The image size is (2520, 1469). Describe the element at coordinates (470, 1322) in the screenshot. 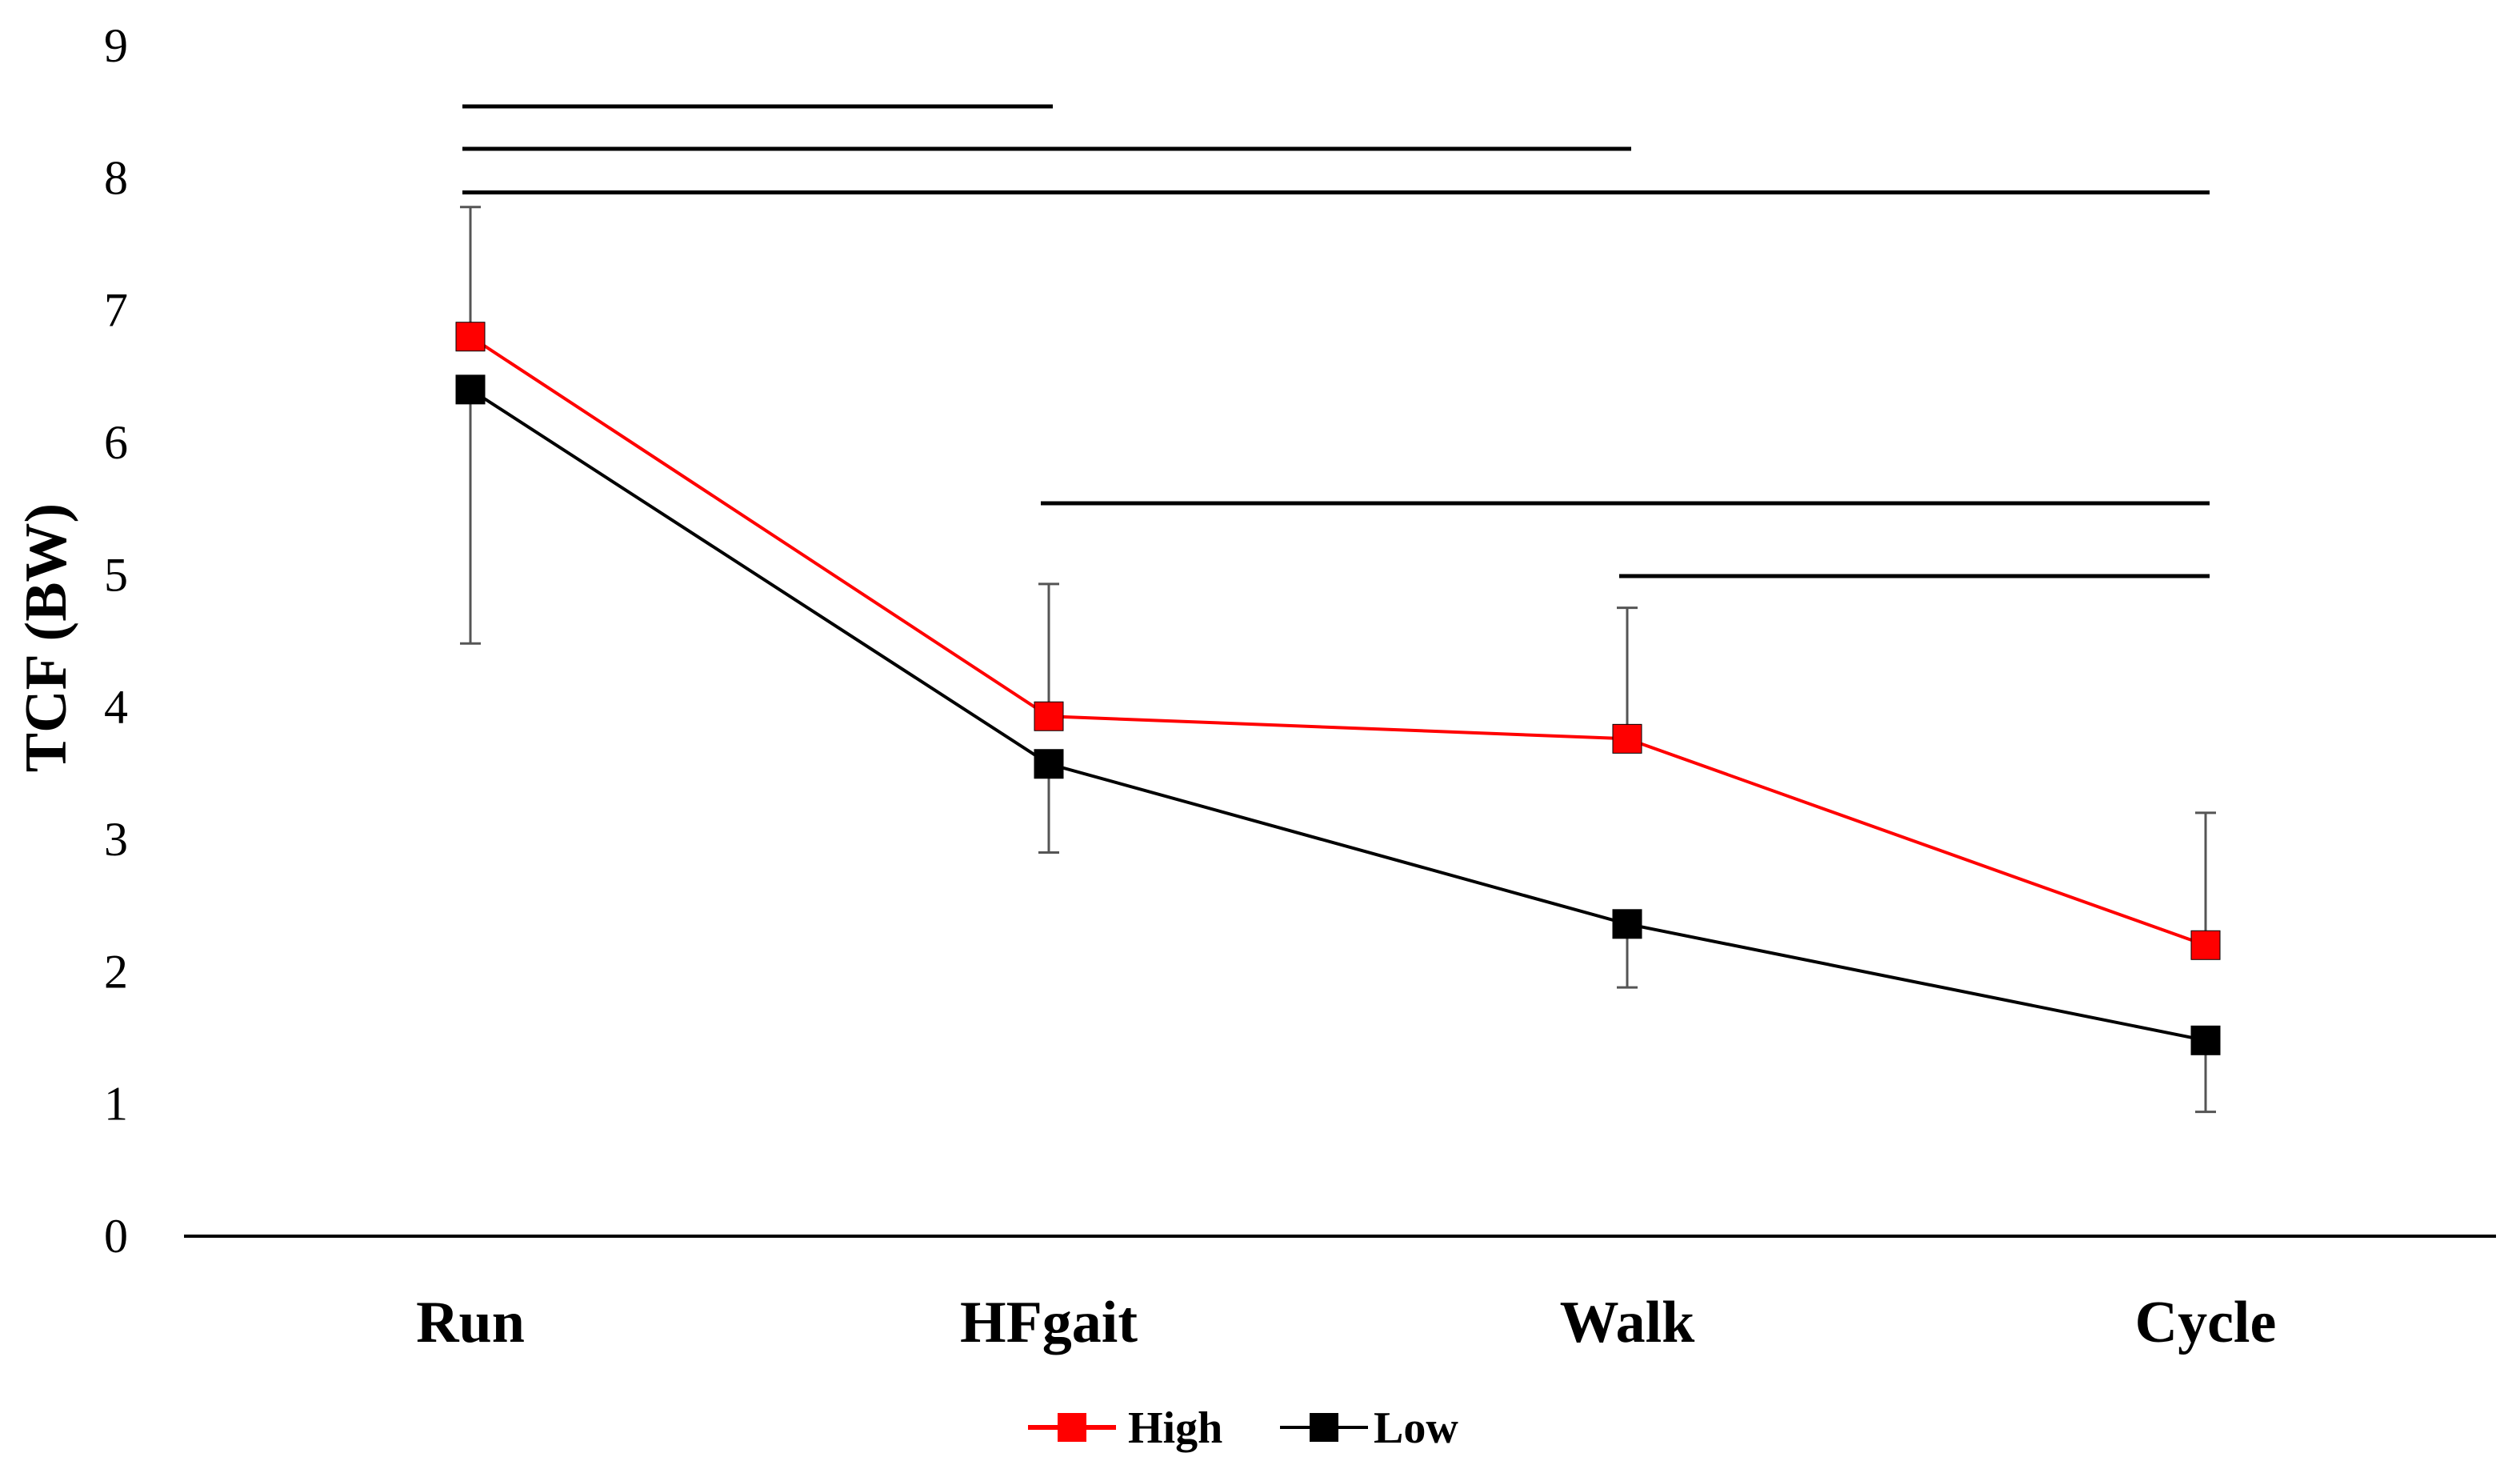

I see `x-category-label: Run` at that location.